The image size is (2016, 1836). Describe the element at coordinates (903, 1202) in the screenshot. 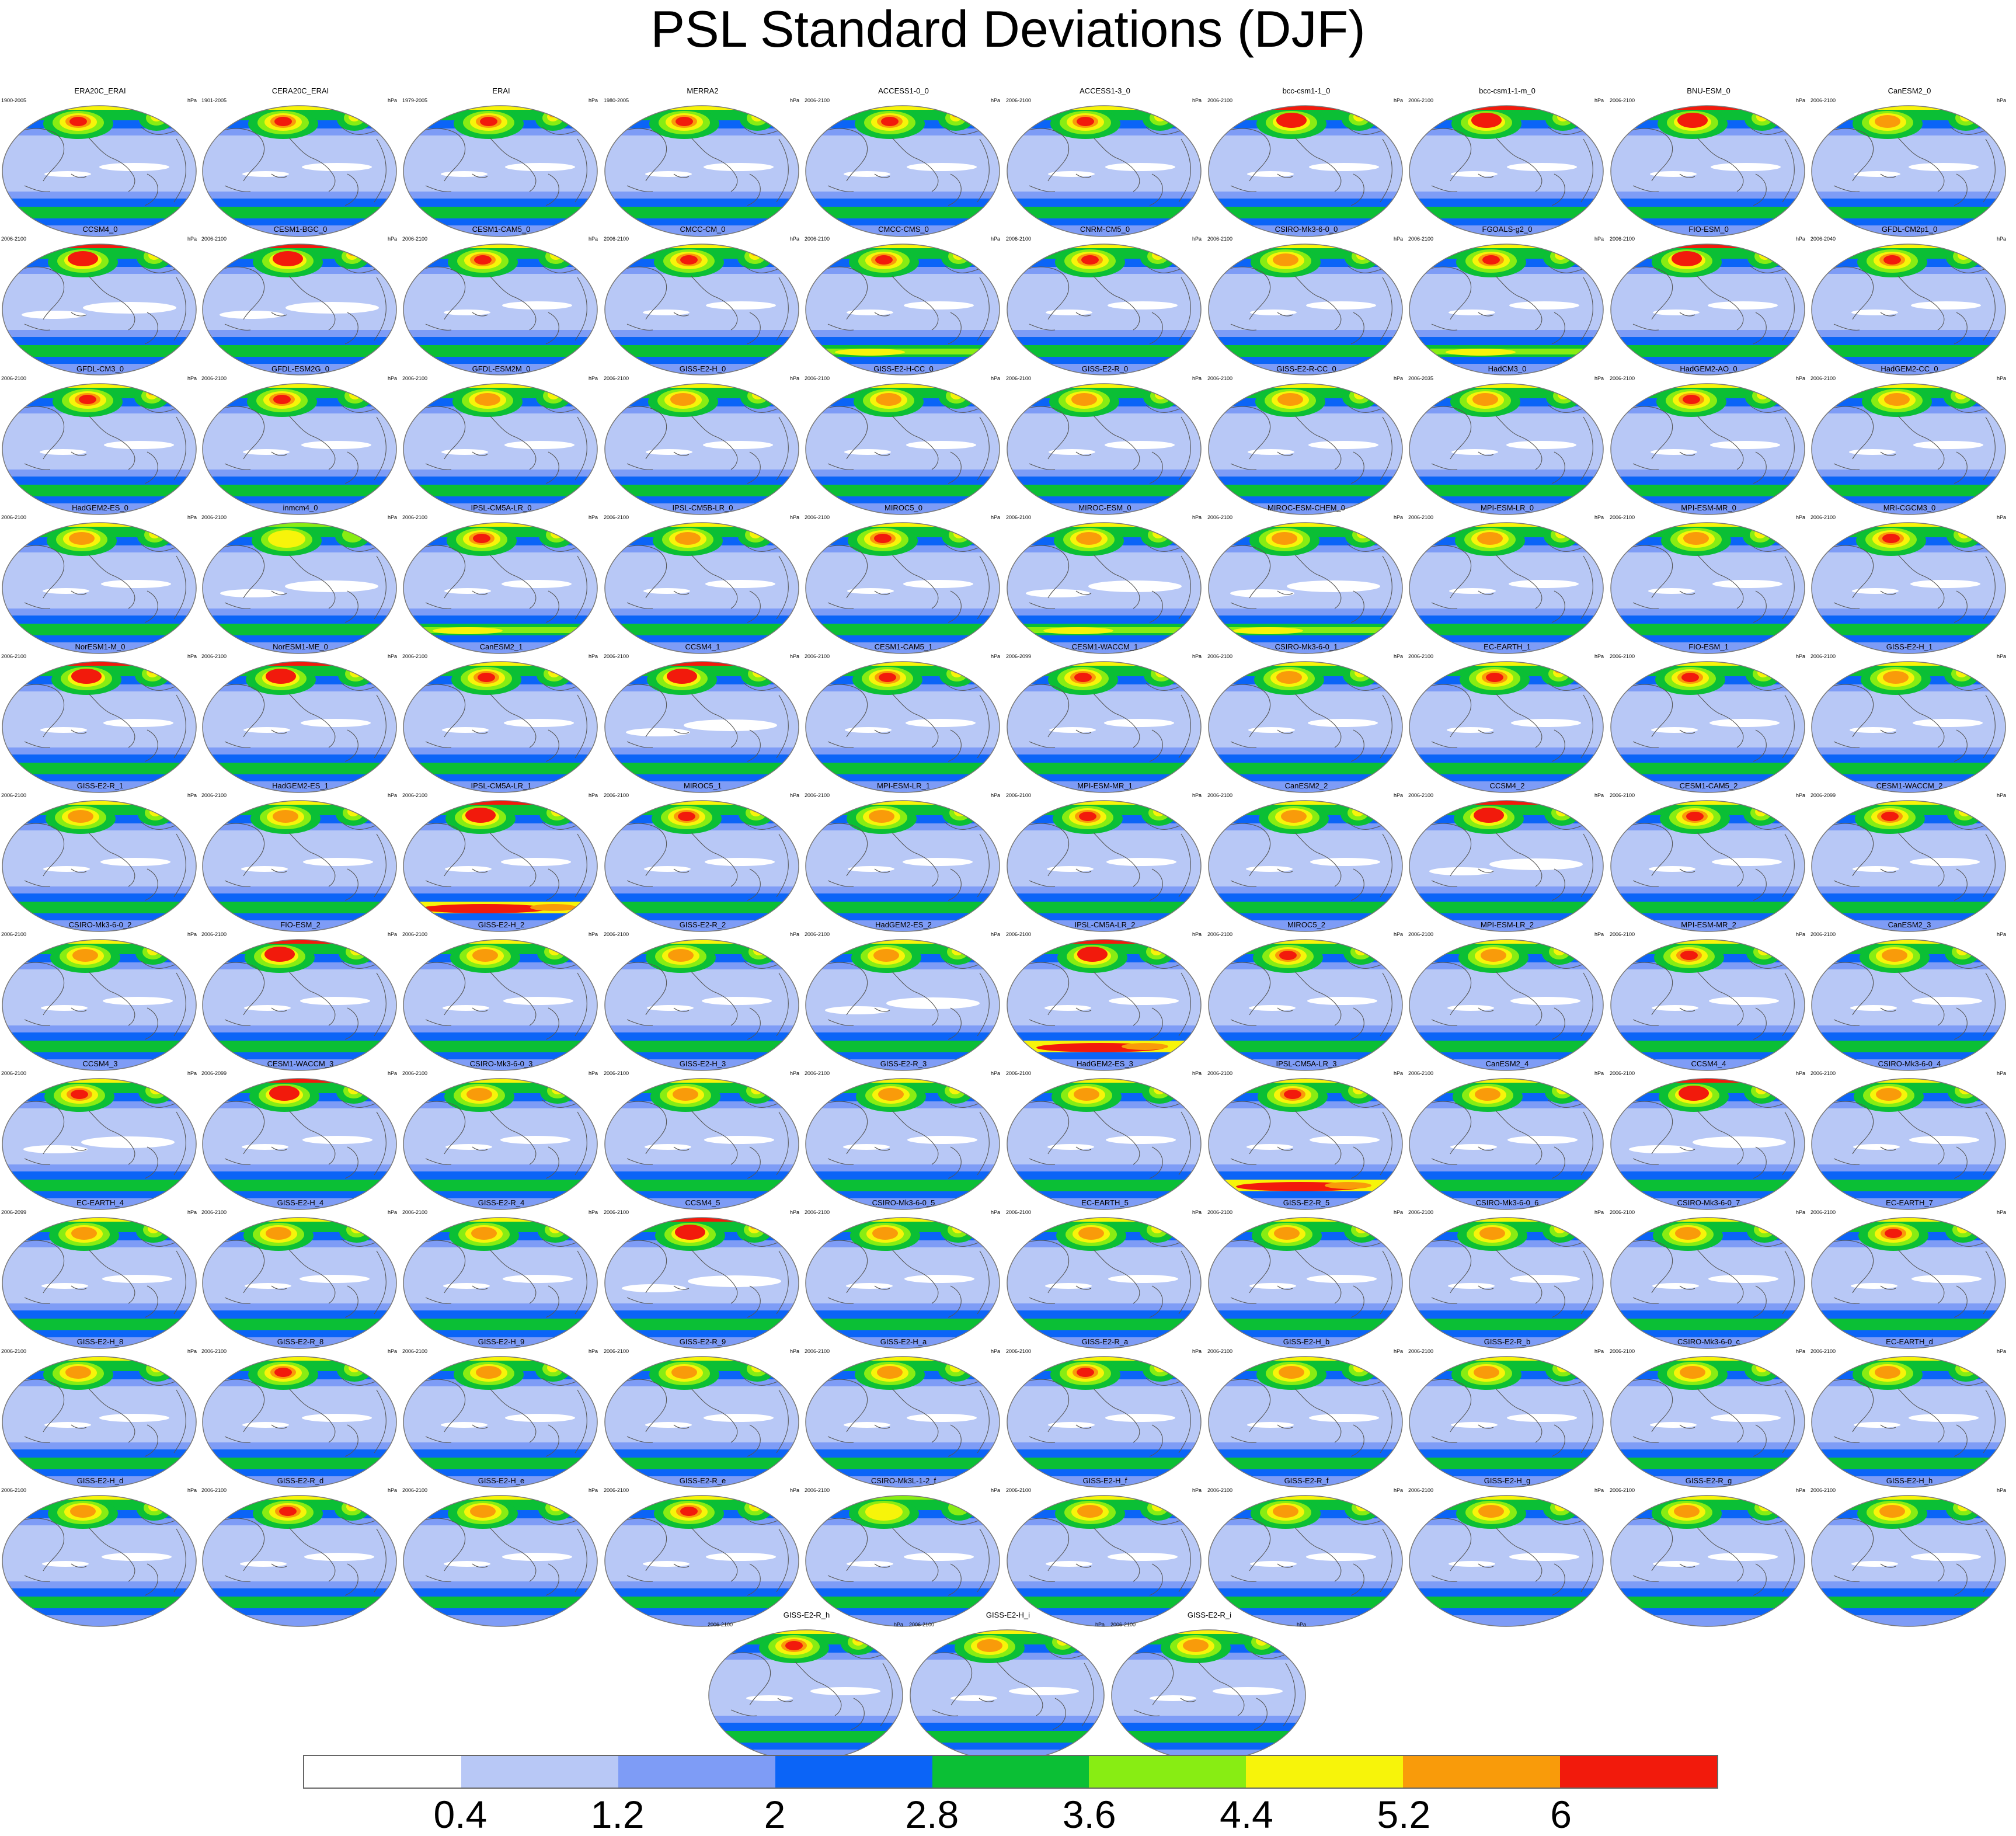

I see `panel-title: CSIRO-Mk3-6-0_5` at that location.